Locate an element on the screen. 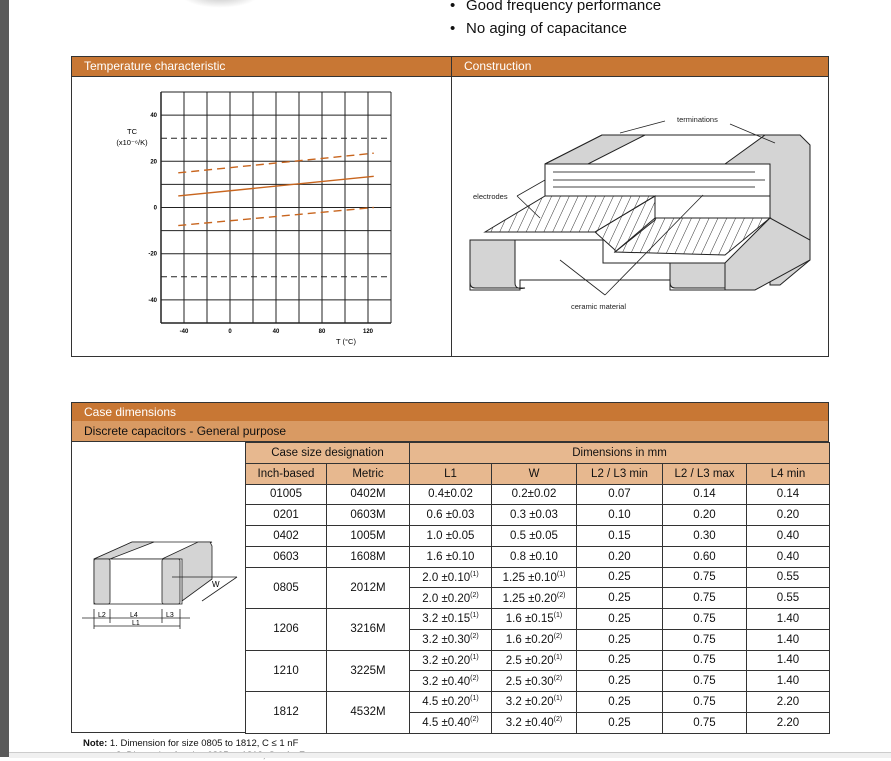 This screenshot has height=761, width=891. cell-inch: 1210 is located at coordinates (286, 670).